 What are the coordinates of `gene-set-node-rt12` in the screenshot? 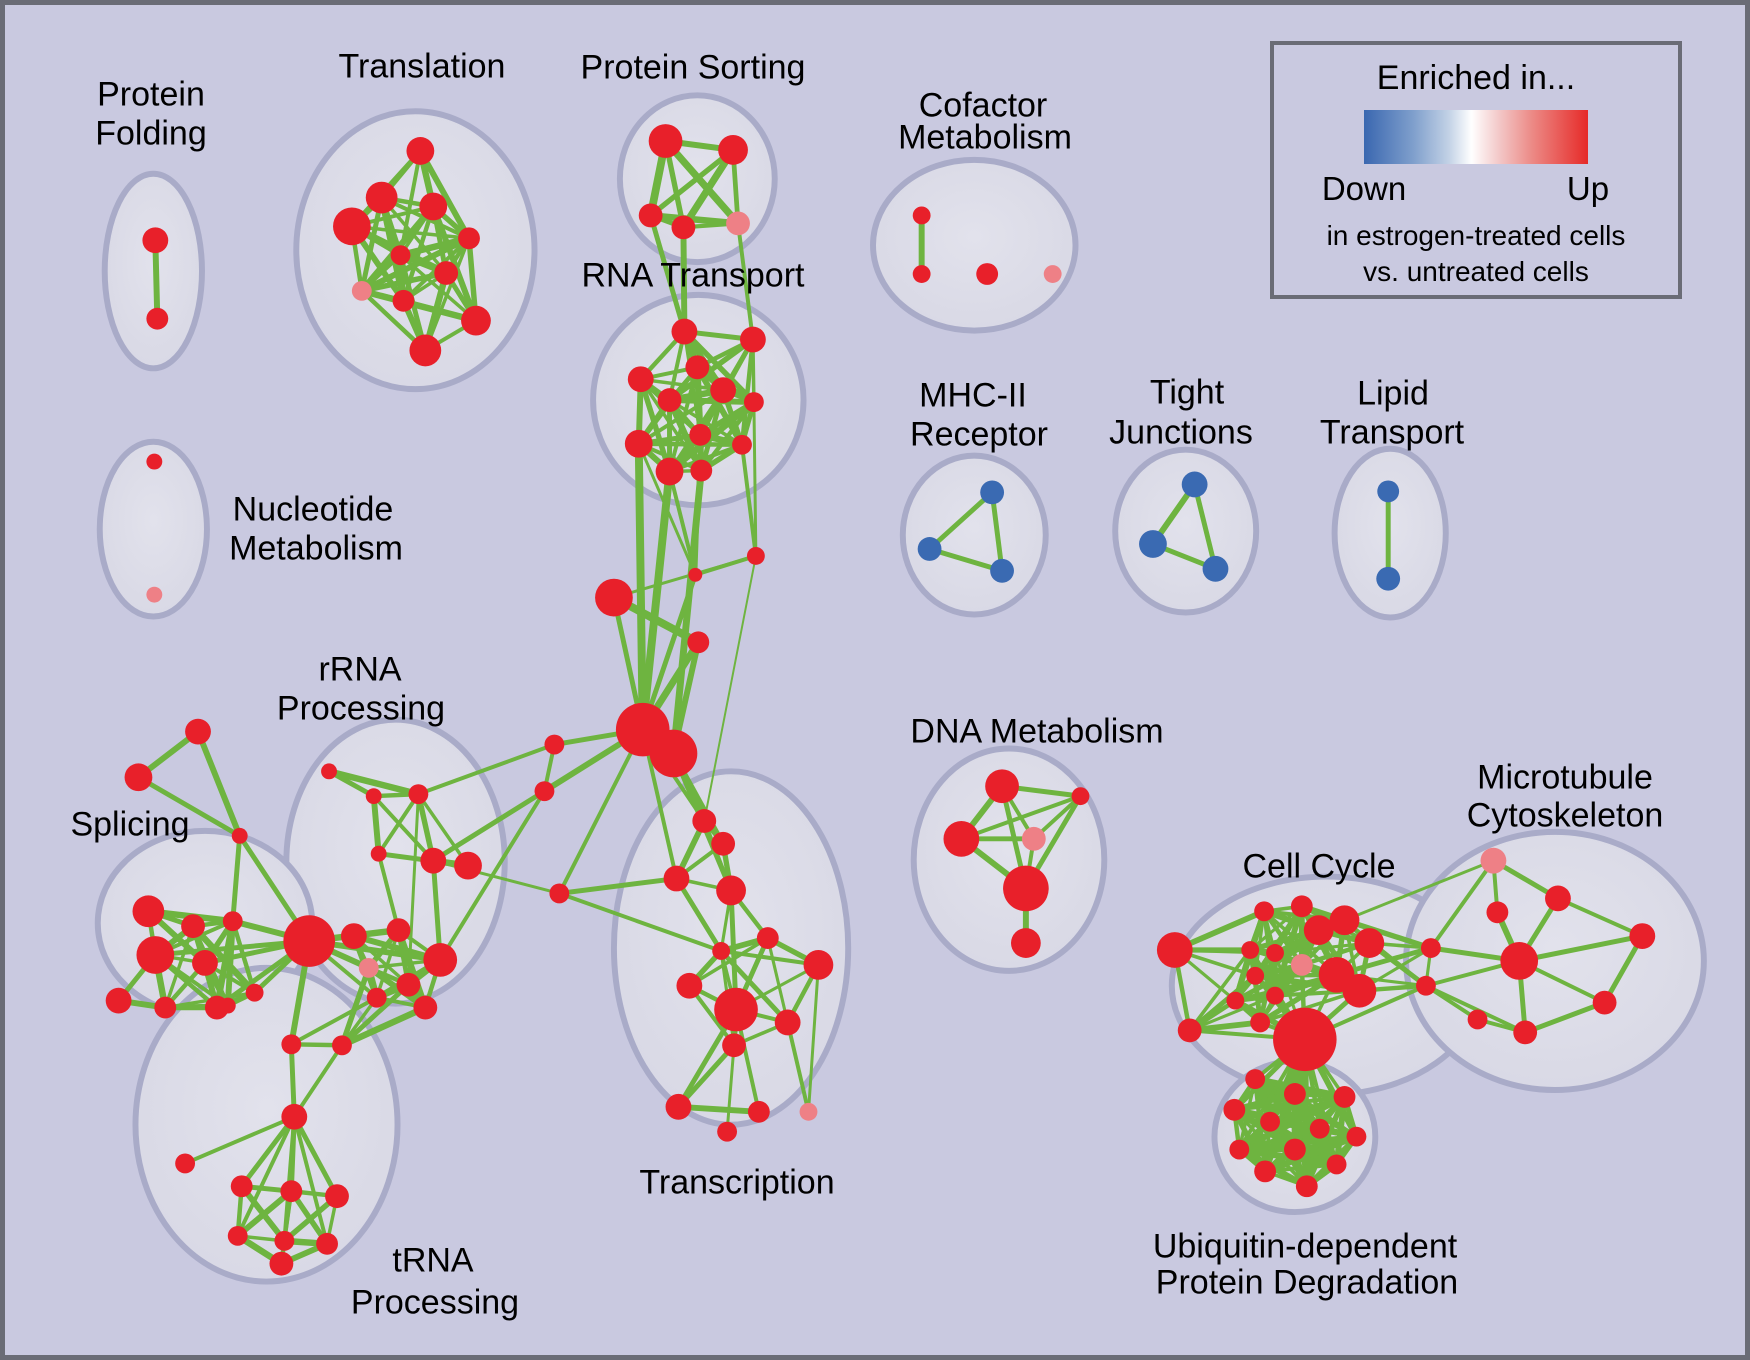 It's located at (701, 470).